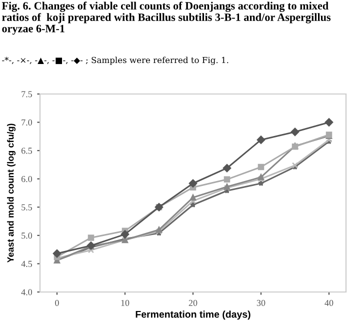 This screenshot has height=324, width=349. Describe the element at coordinates (27, 207) in the screenshot. I see `y-tick-label: 5.5` at that location.